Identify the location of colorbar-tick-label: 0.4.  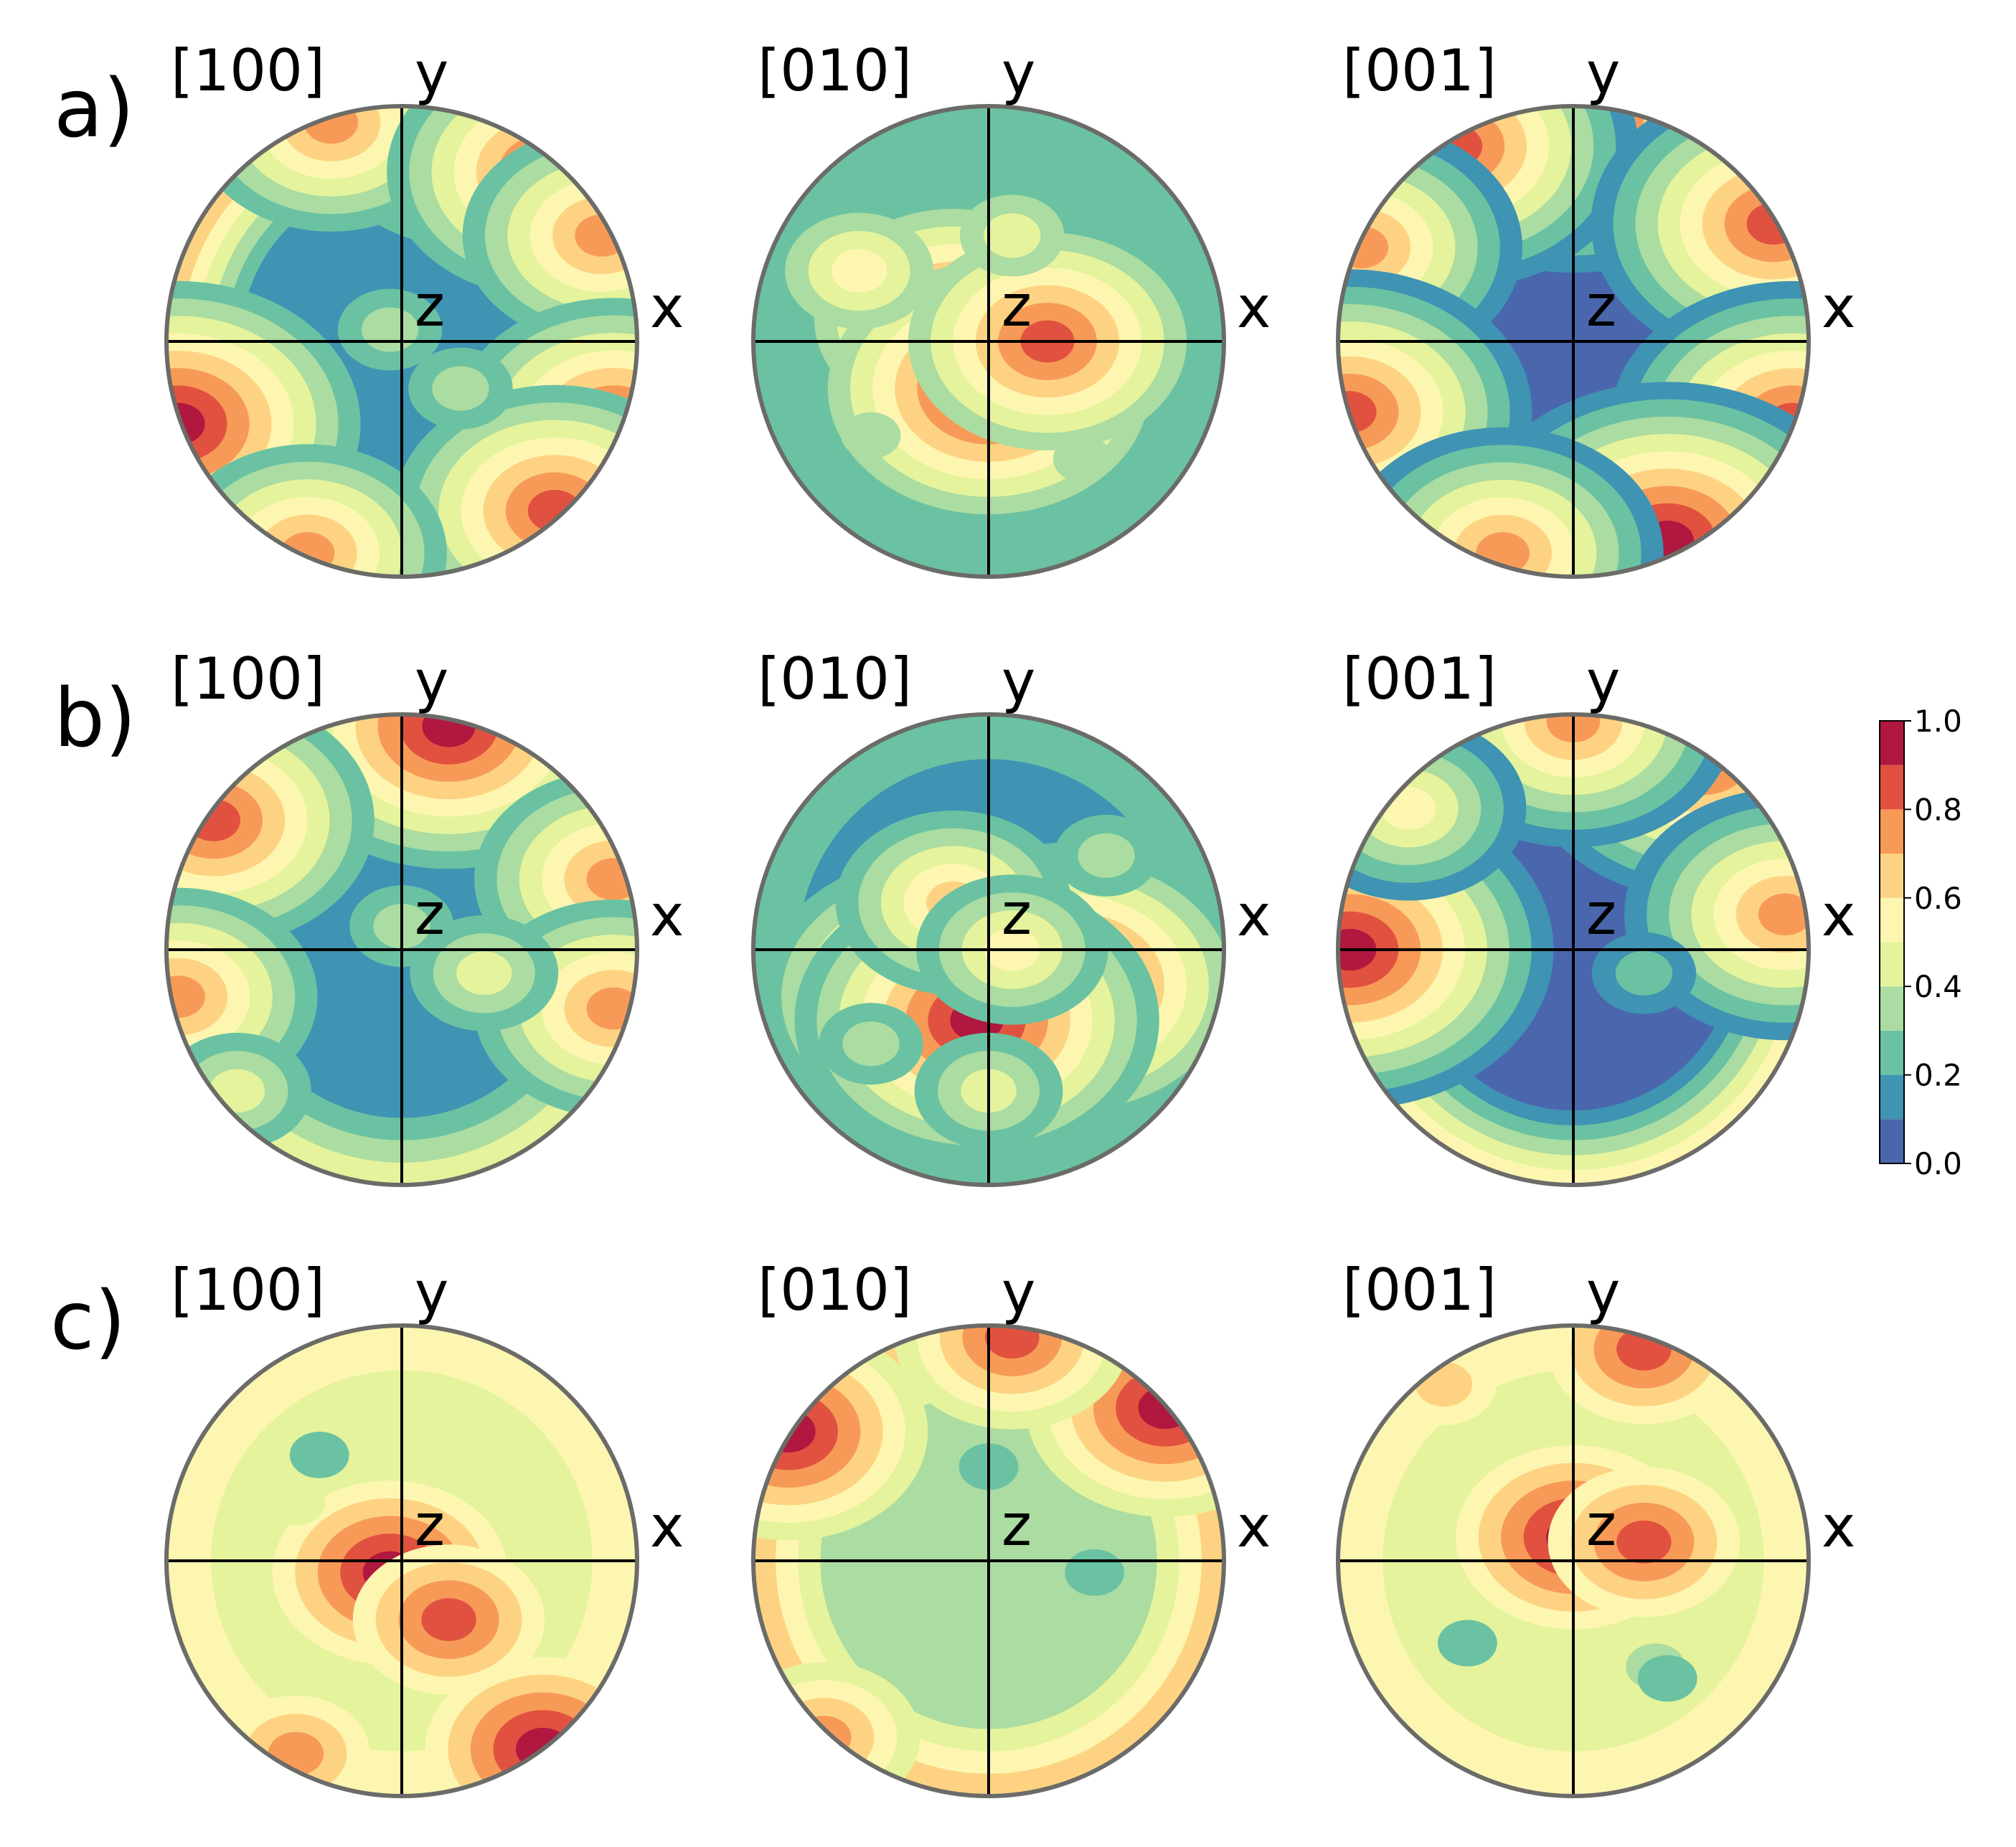
(1938, 986).